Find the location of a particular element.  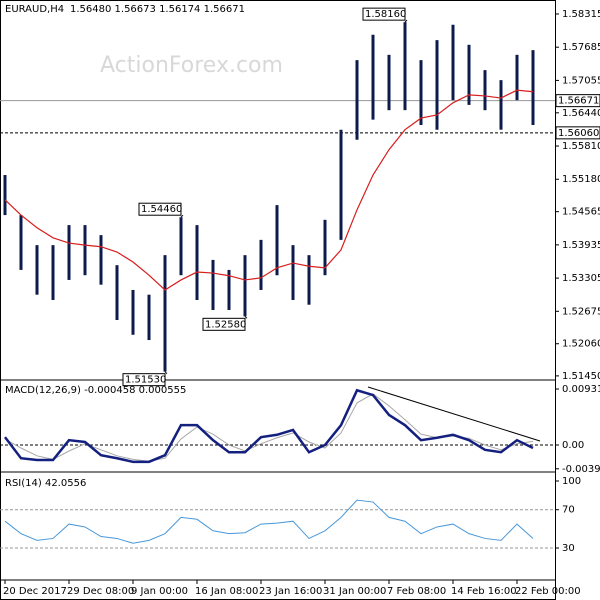

x-tick-label: 22 Feb 00:00 is located at coordinates (548, 591).